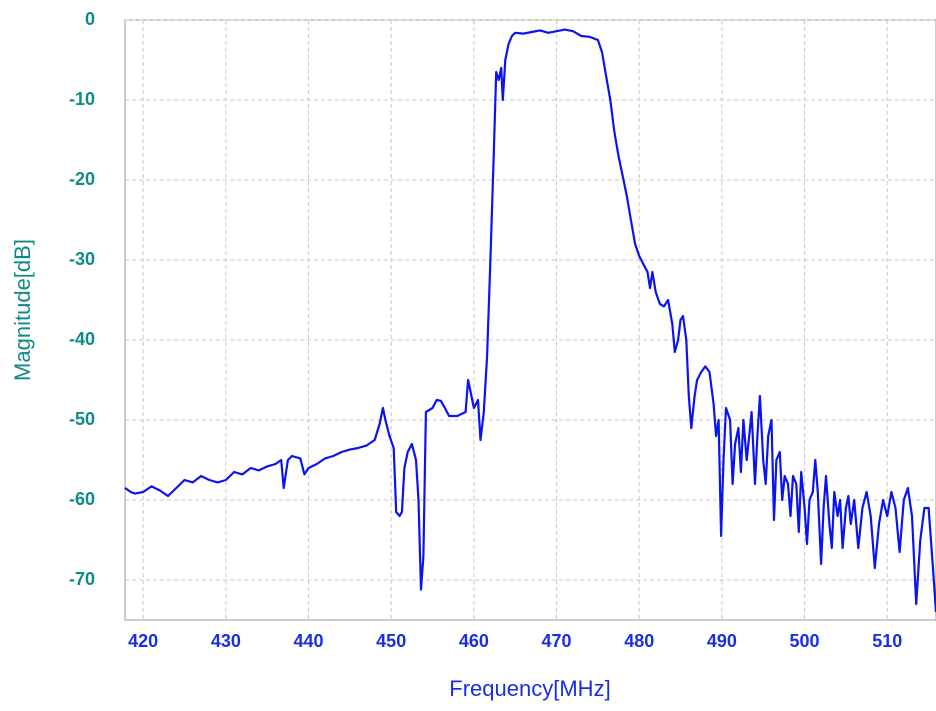  I want to click on y-tick-label: -40, so click(82, 339).